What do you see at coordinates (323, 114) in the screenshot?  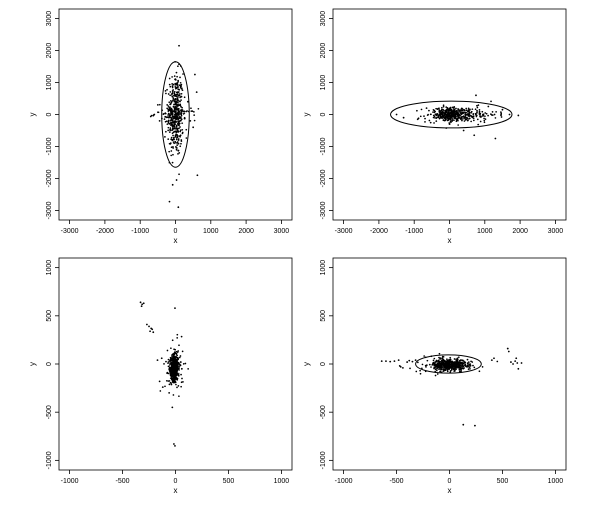 I see `y-tick-label: 0` at bounding box center [323, 114].